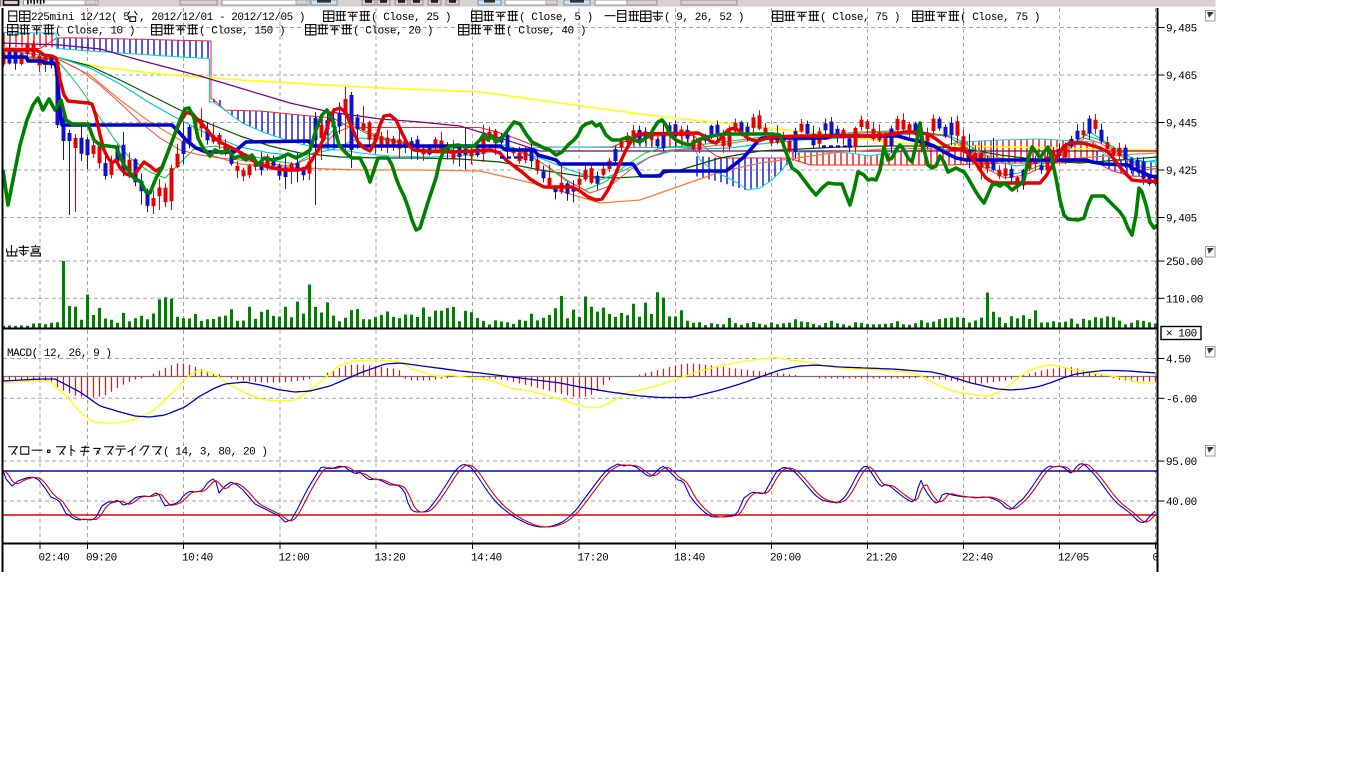  I want to click on svg-text: , 2012/12/01 - 2012/12/05 ), so click(222, 18).